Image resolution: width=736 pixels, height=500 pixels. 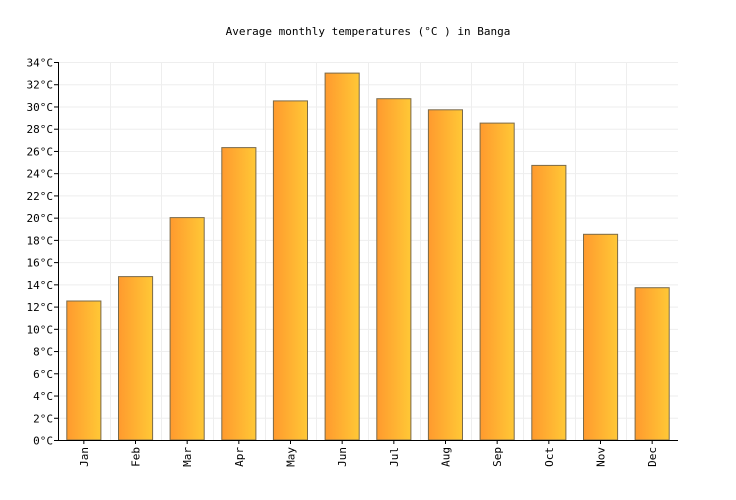 What do you see at coordinates (342, 457) in the screenshot?
I see `x-tick-label: Jun` at bounding box center [342, 457].